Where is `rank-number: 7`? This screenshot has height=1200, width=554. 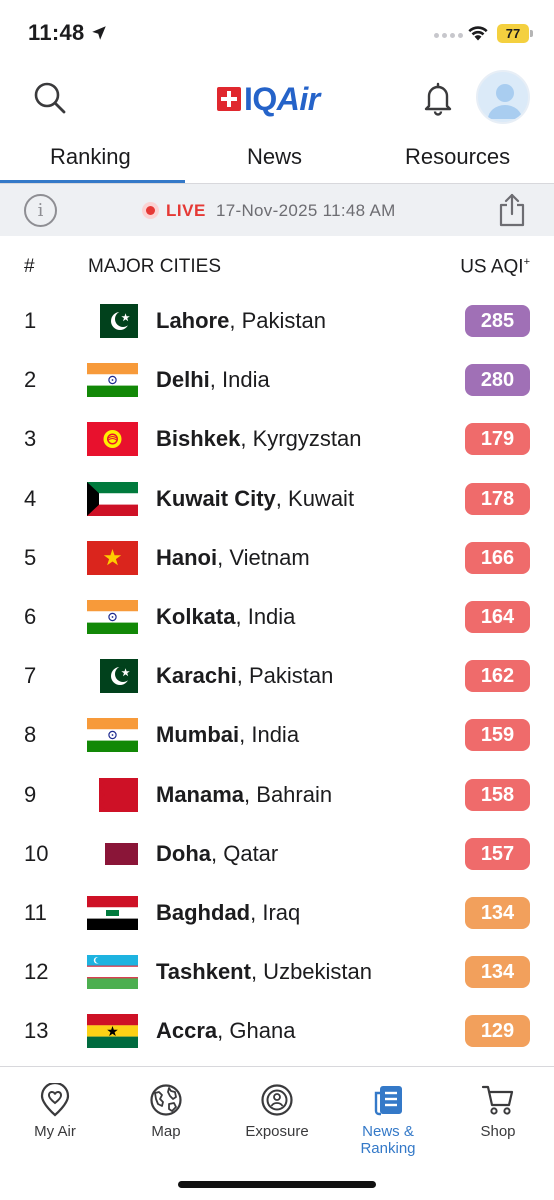
rank-number: 7 is located at coordinates (30, 676).